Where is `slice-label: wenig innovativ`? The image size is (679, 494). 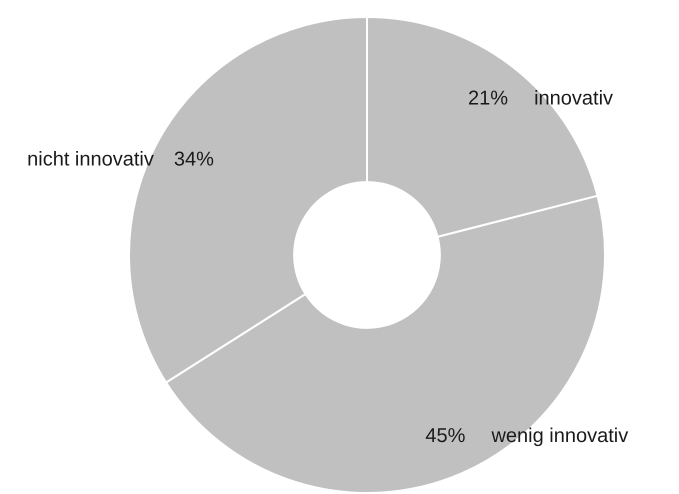
slice-label: wenig innovativ is located at coordinates (559, 435).